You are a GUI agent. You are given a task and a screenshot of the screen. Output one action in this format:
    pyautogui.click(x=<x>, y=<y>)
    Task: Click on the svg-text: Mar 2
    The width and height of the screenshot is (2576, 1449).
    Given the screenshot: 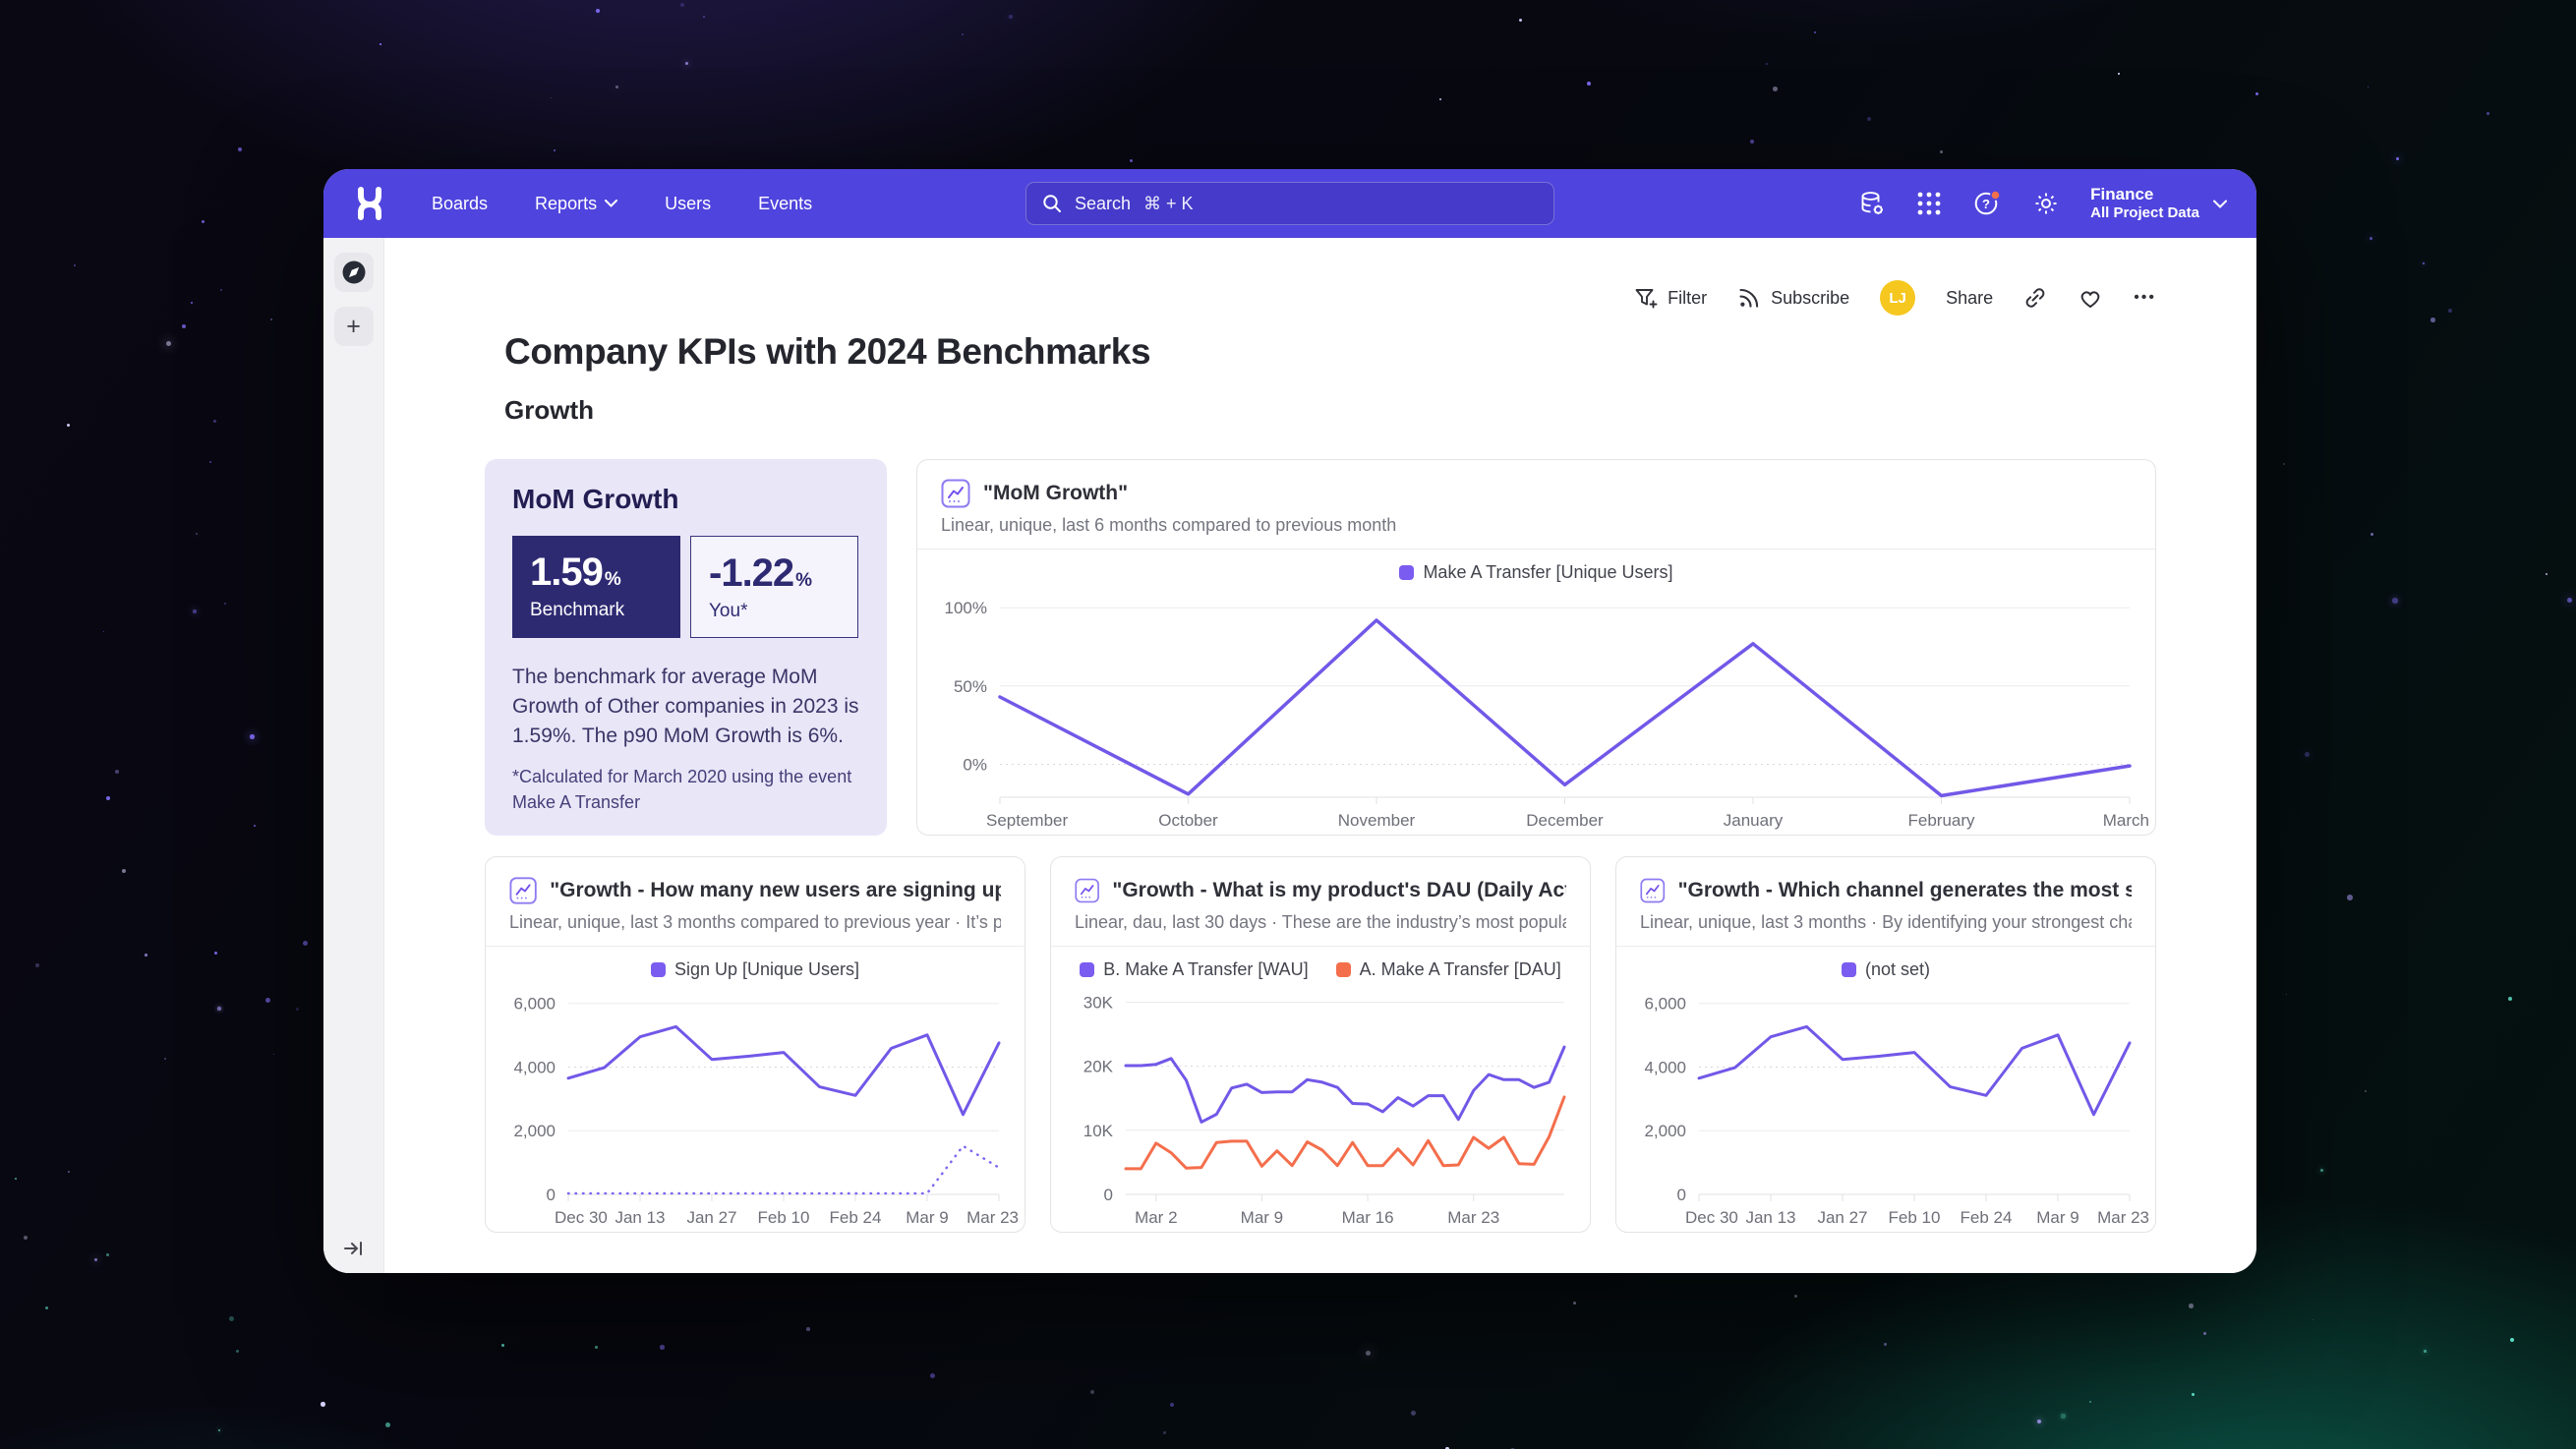 What is the action you would take?
    pyautogui.click(x=1156, y=1217)
    